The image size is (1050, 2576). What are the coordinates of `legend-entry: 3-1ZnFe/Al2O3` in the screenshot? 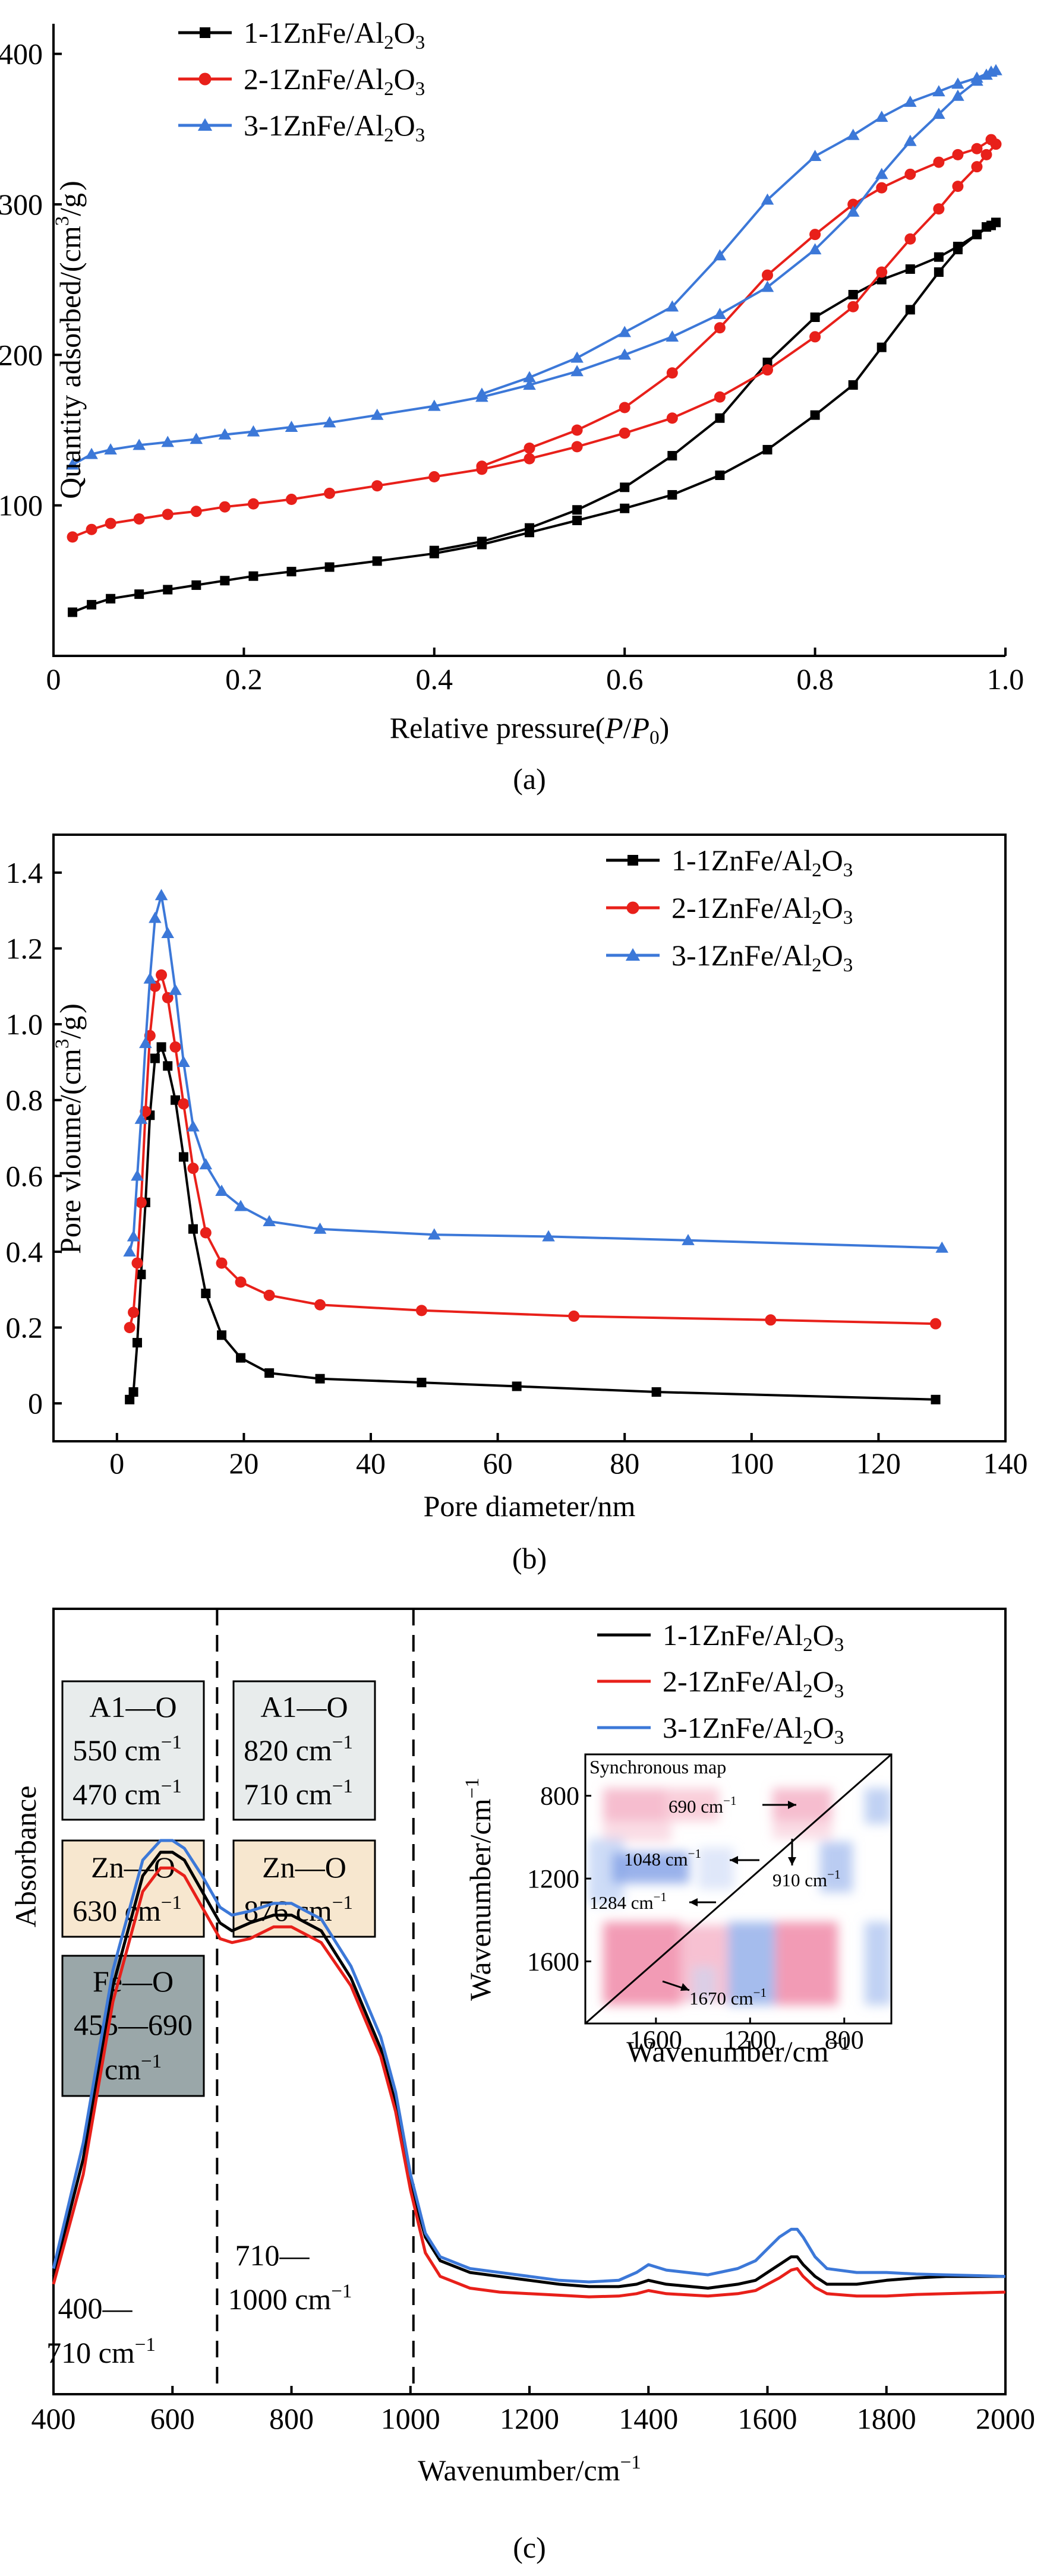 It's located at (729, 957).